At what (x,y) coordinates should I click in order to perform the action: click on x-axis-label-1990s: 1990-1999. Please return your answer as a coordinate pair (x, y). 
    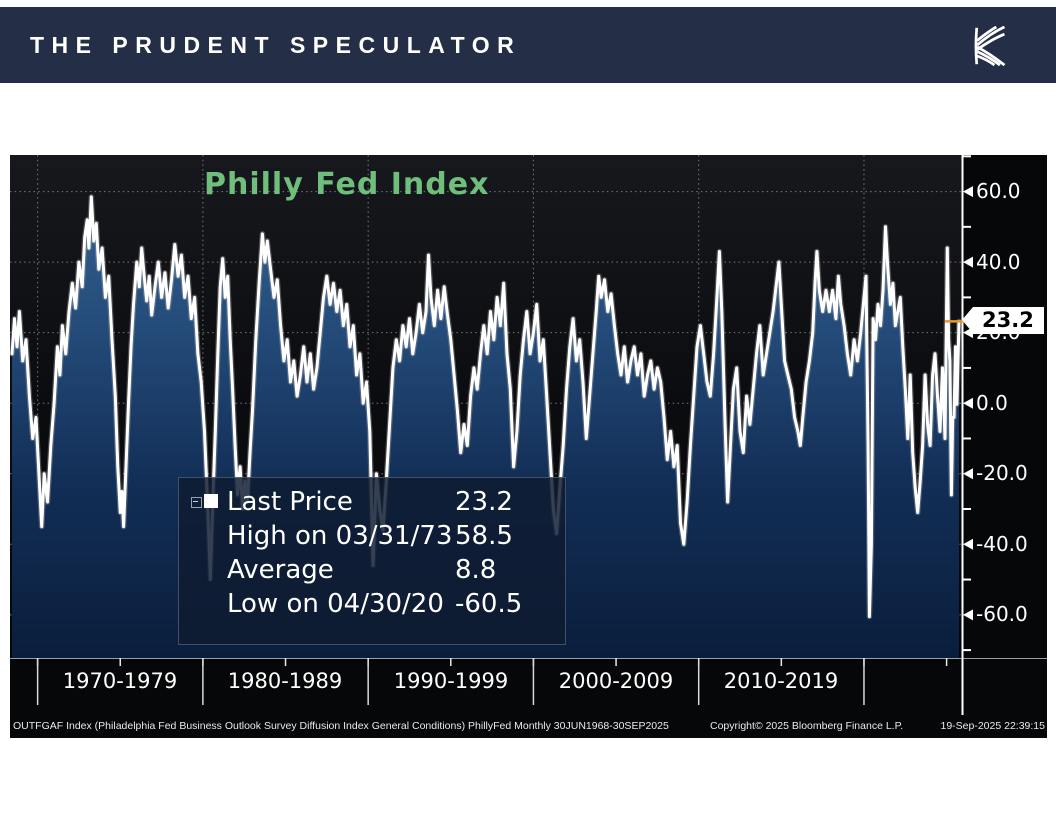
    Looking at the image, I should click on (451, 681).